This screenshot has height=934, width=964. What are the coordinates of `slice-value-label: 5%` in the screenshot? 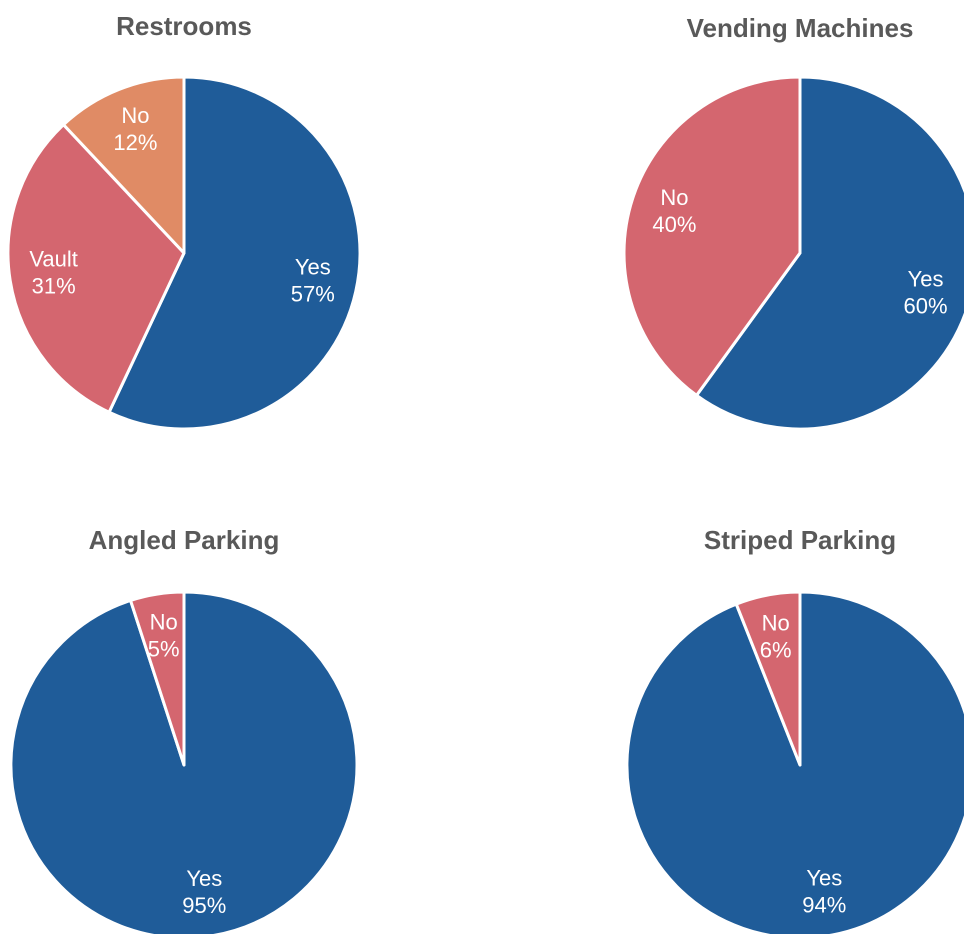 It's located at (164, 649).